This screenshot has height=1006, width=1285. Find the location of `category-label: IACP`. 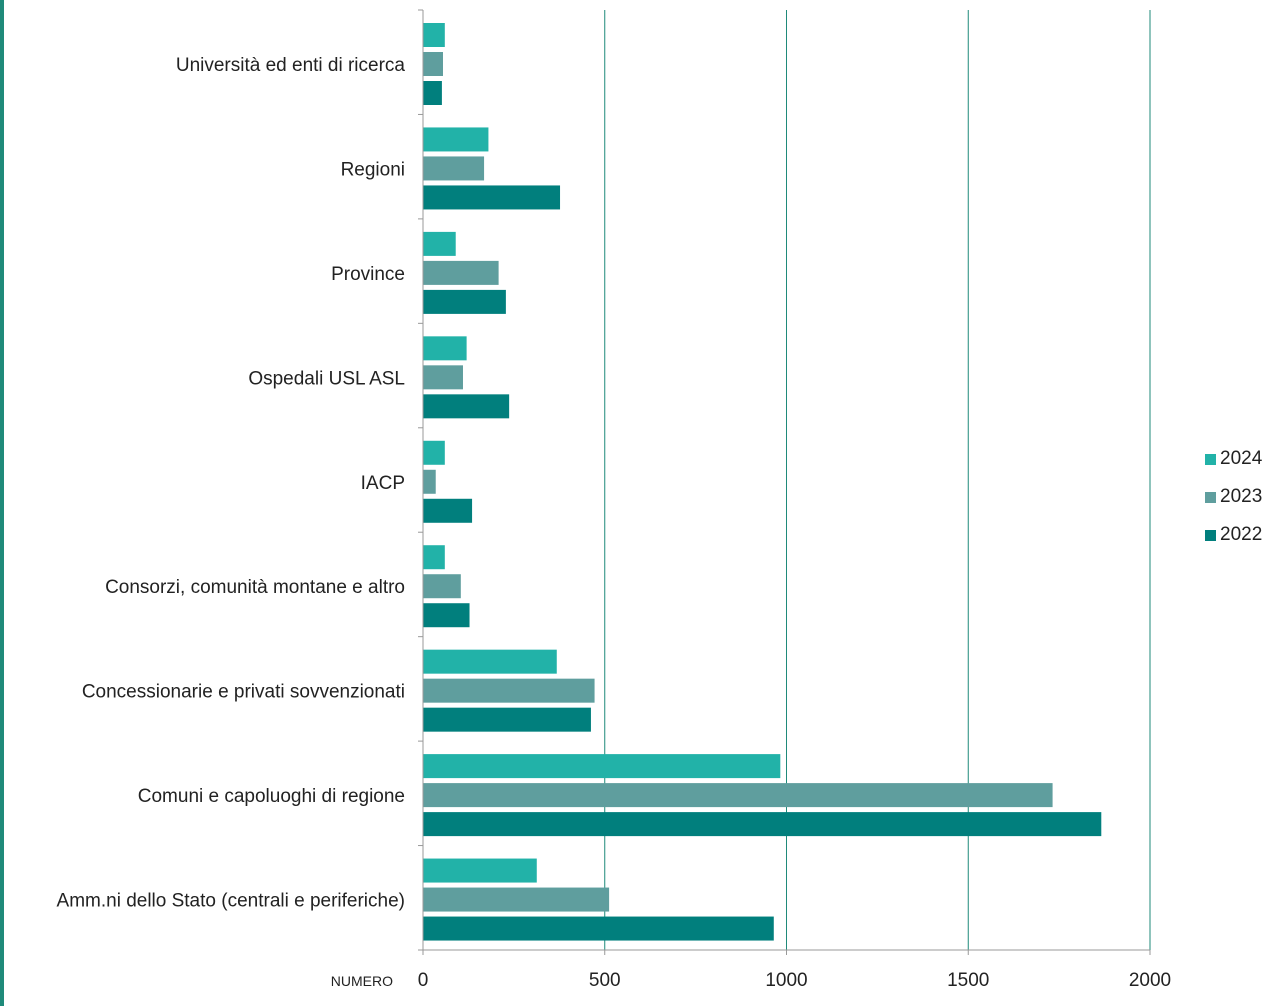

category-label: IACP is located at coordinates (383, 483).